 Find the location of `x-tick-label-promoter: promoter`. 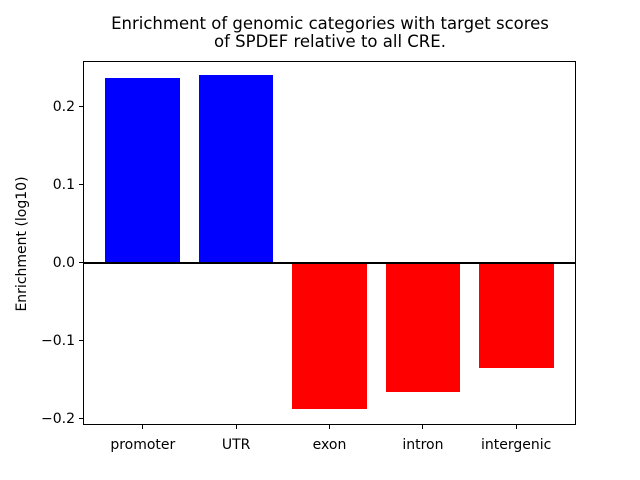

x-tick-label-promoter: promoter is located at coordinates (143, 445).